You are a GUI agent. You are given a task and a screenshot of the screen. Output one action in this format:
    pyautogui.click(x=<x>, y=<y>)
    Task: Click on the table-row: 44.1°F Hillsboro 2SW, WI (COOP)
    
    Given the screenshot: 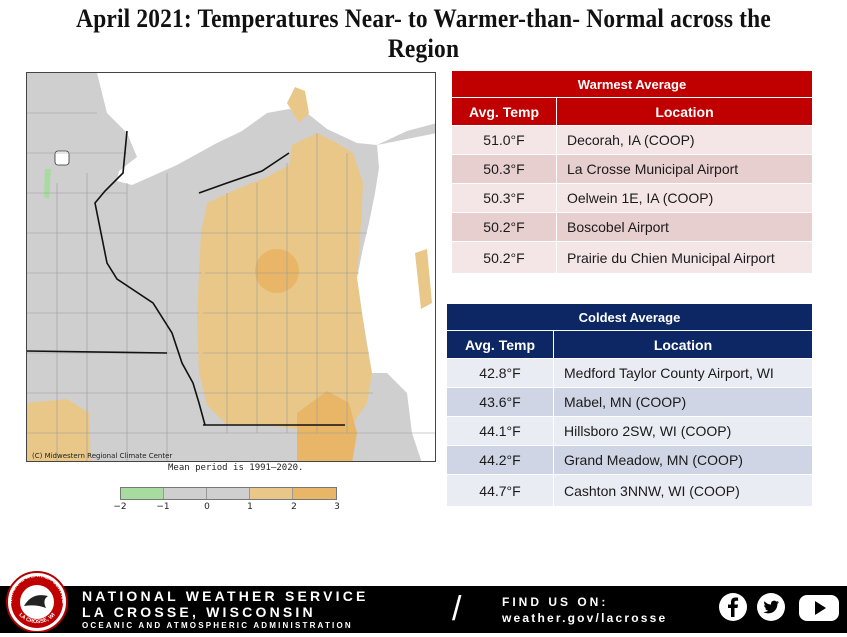 What is the action you would take?
    pyautogui.click(x=629, y=431)
    